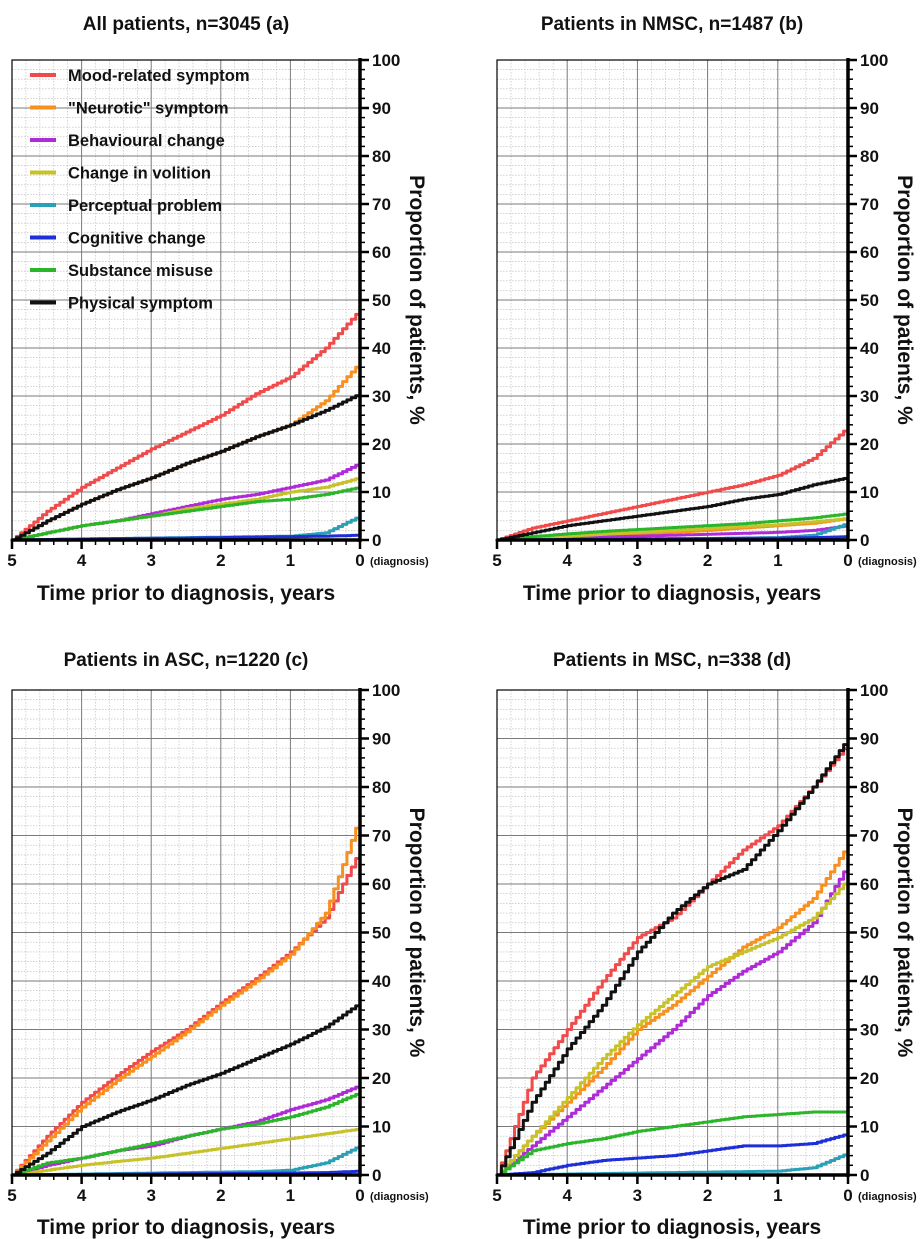 This screenshot has height=1239, width=921. Describe the element at coordinates (637, 1195) in the screenshot. I see `x-tick-label: 3` at that location.